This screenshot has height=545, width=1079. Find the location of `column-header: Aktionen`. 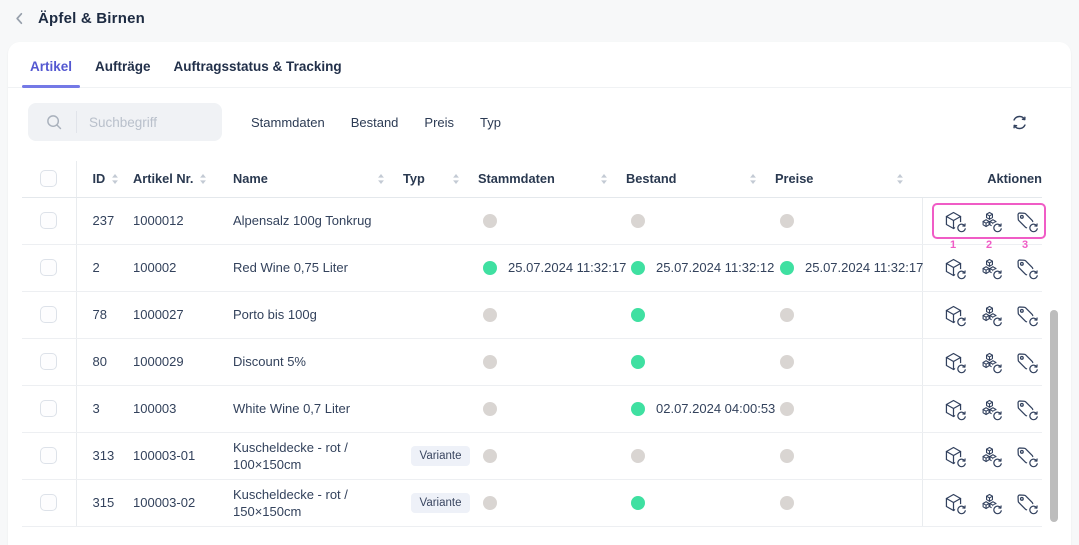

column-header: Aktionen is located at coordinates (982, 179).